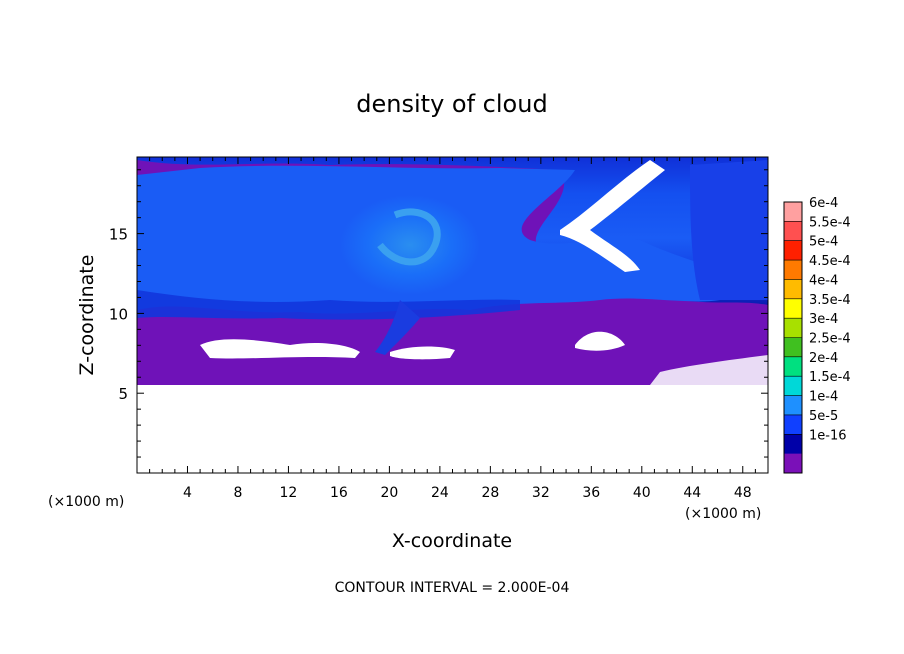 This screenshot has height=654, width=904. What do you see at coordinates (397, 327) in the screenshot?
I see `core-stalk` at bounding box center [397, 327].